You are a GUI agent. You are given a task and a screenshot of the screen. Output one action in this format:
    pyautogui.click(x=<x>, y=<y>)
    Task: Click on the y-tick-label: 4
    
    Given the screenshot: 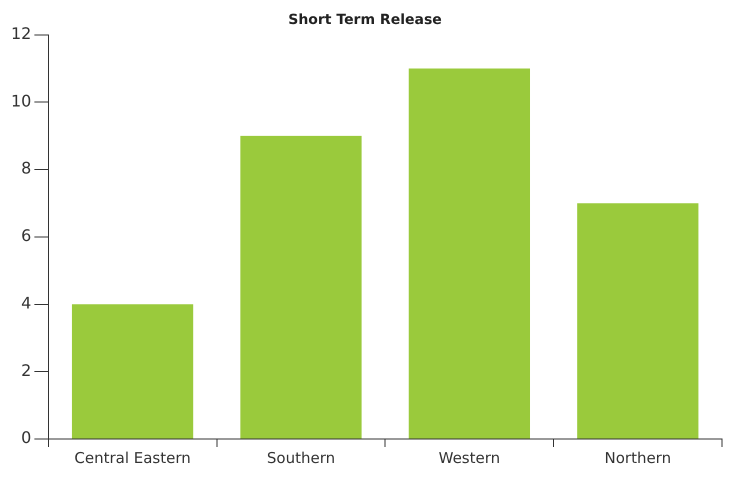 What is the action you would take?
    pyautogui.click(x=26, y=302)
    